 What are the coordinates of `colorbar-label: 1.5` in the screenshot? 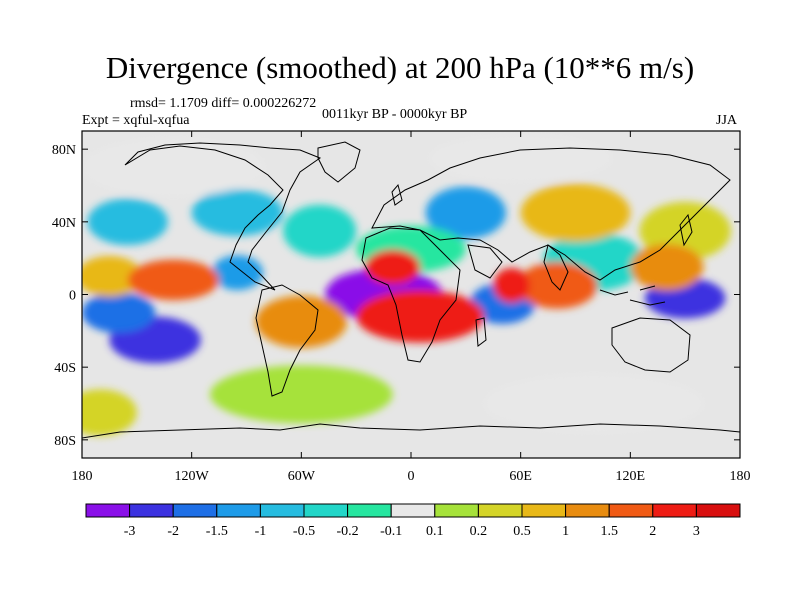 It's located at (609, 531).